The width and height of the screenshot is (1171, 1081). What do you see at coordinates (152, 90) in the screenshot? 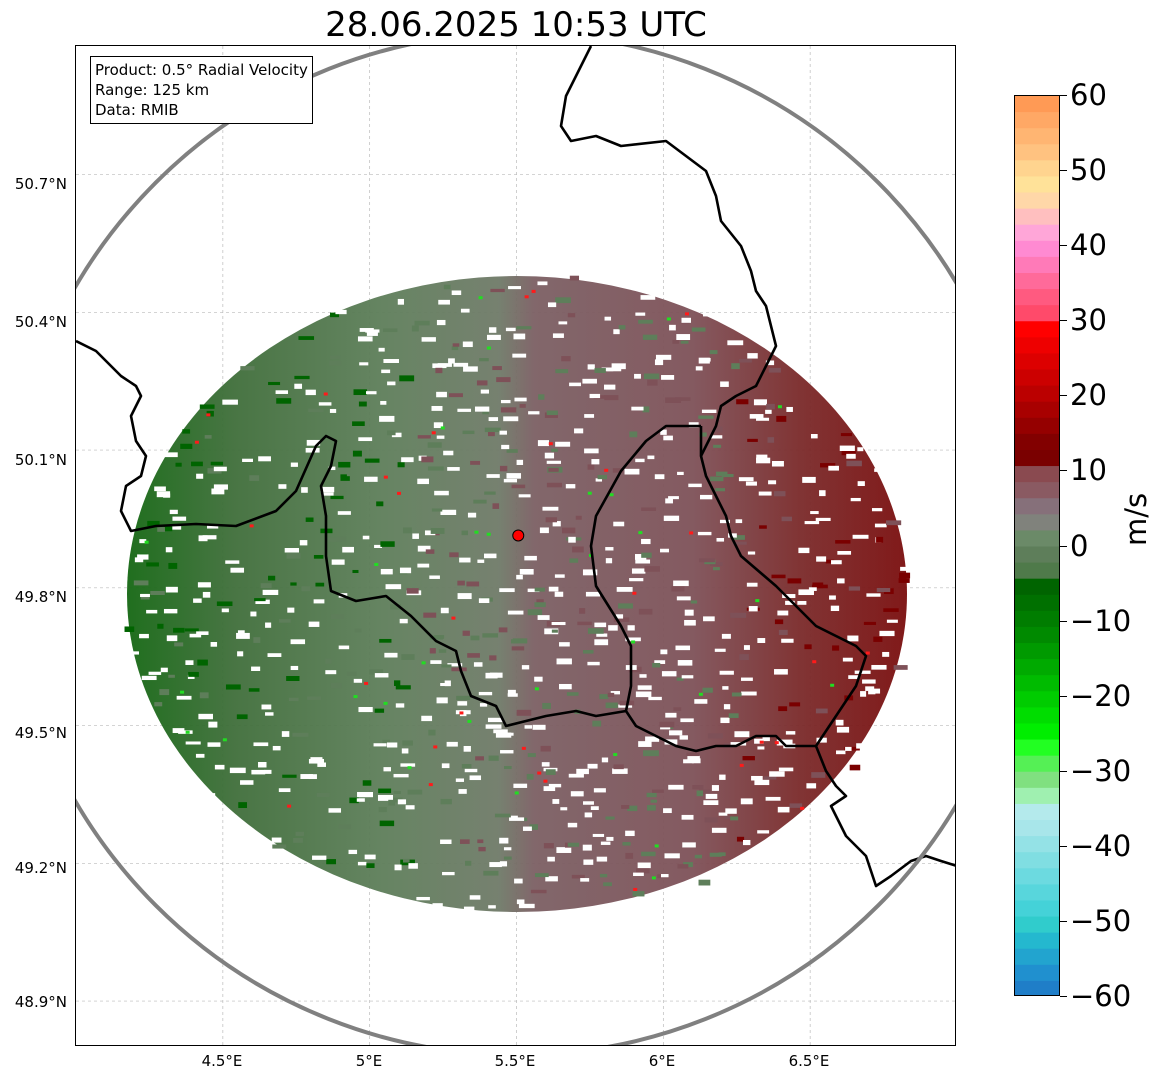
I see `info-range: Range: 125 km` at bounding box center [152, 90].